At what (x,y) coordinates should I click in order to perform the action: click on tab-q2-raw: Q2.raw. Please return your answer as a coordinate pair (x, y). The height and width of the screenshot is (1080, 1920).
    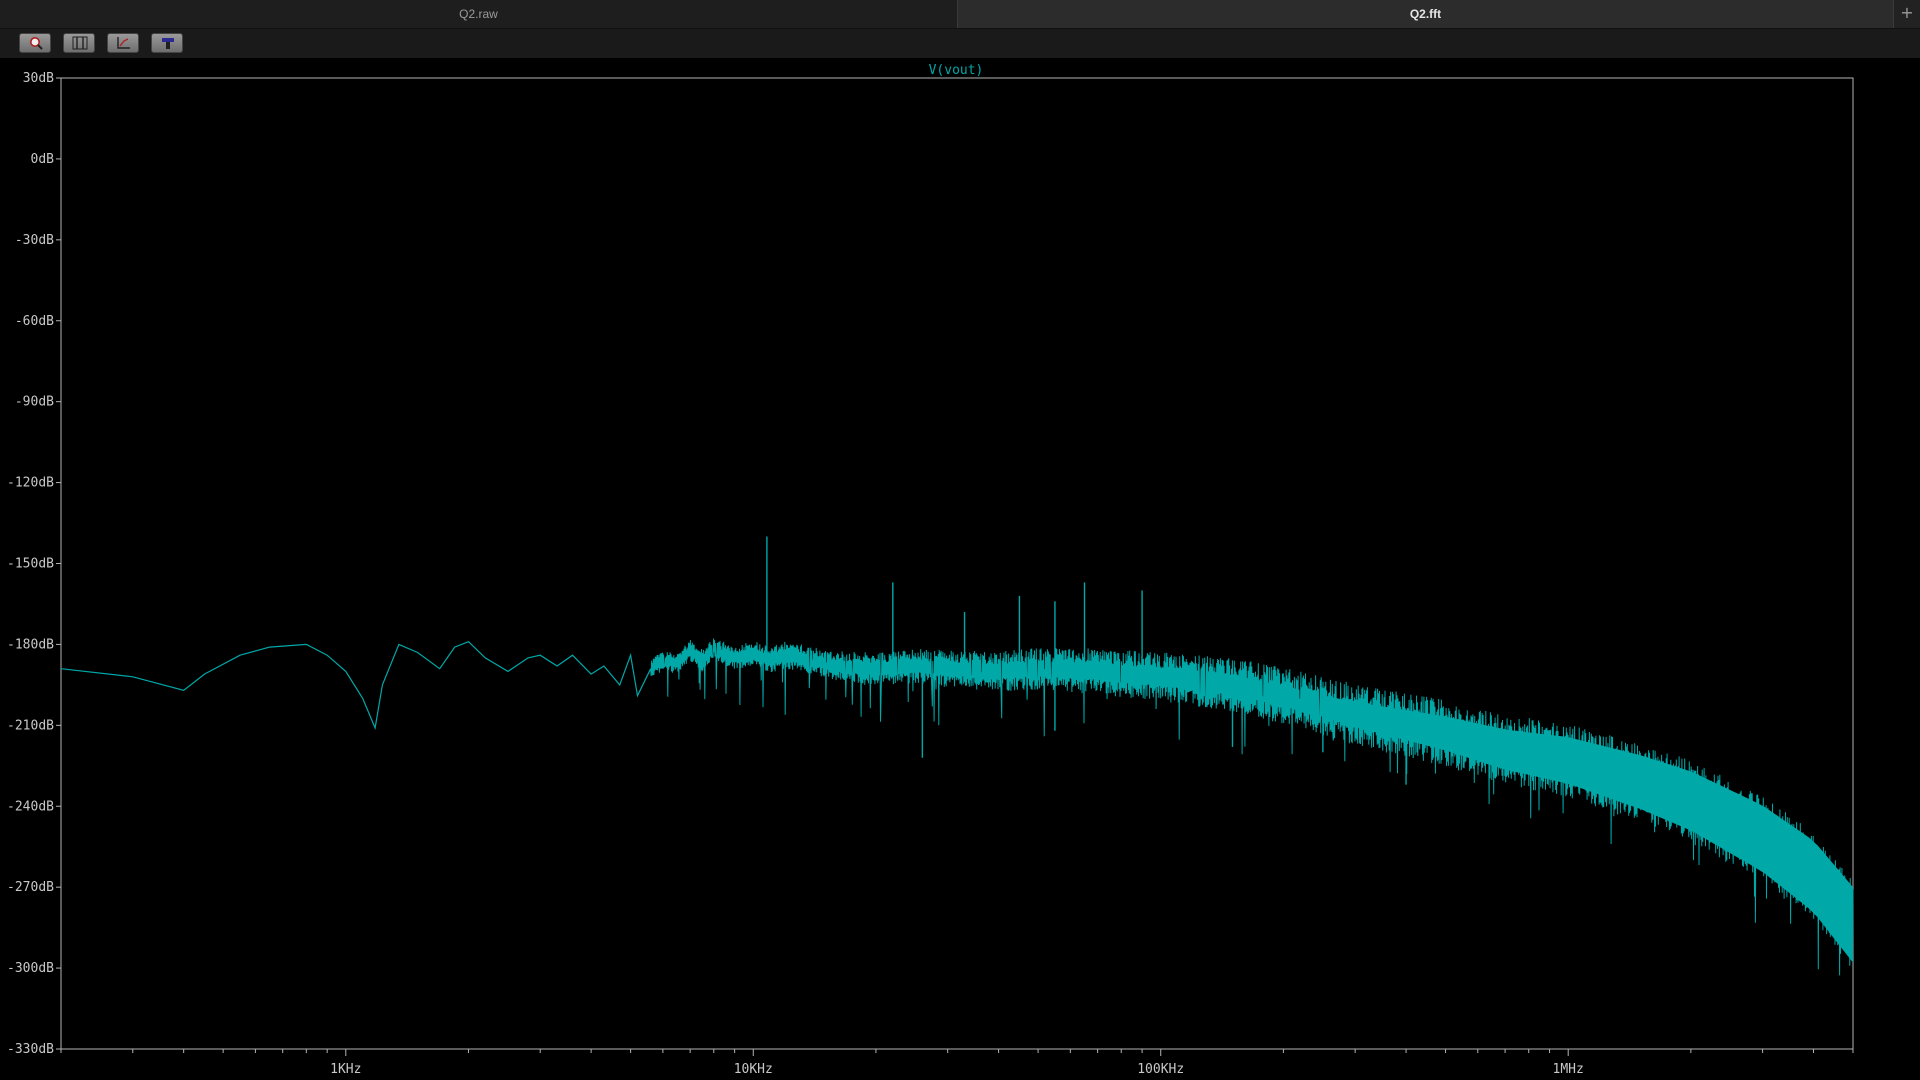
    Looking at the image, I should click on (479, 14).